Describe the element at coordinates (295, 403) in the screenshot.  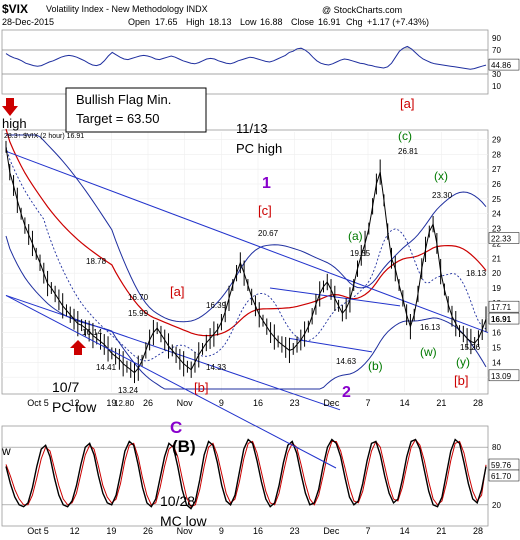
I see `x-axis-label: 23` at that location.